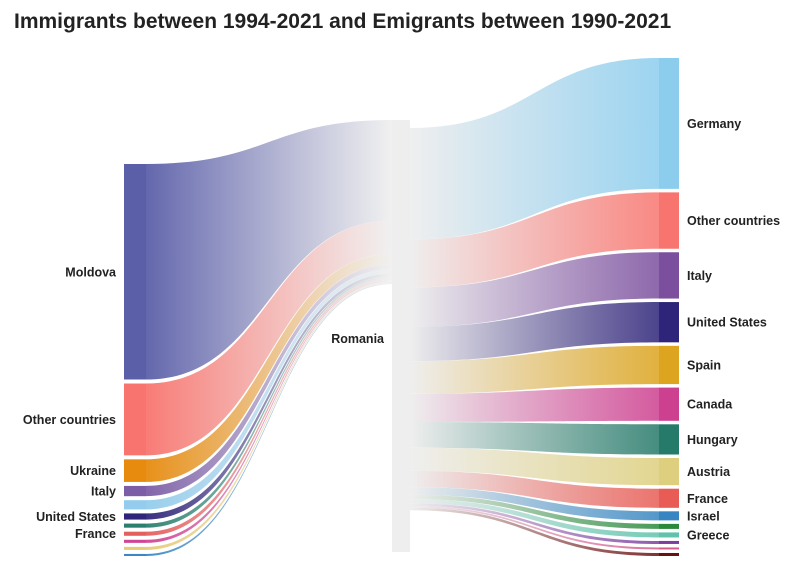  Describe the element at coordinates (707, 499) in the screenshot. I see `target-label-france-8: France` at that location.